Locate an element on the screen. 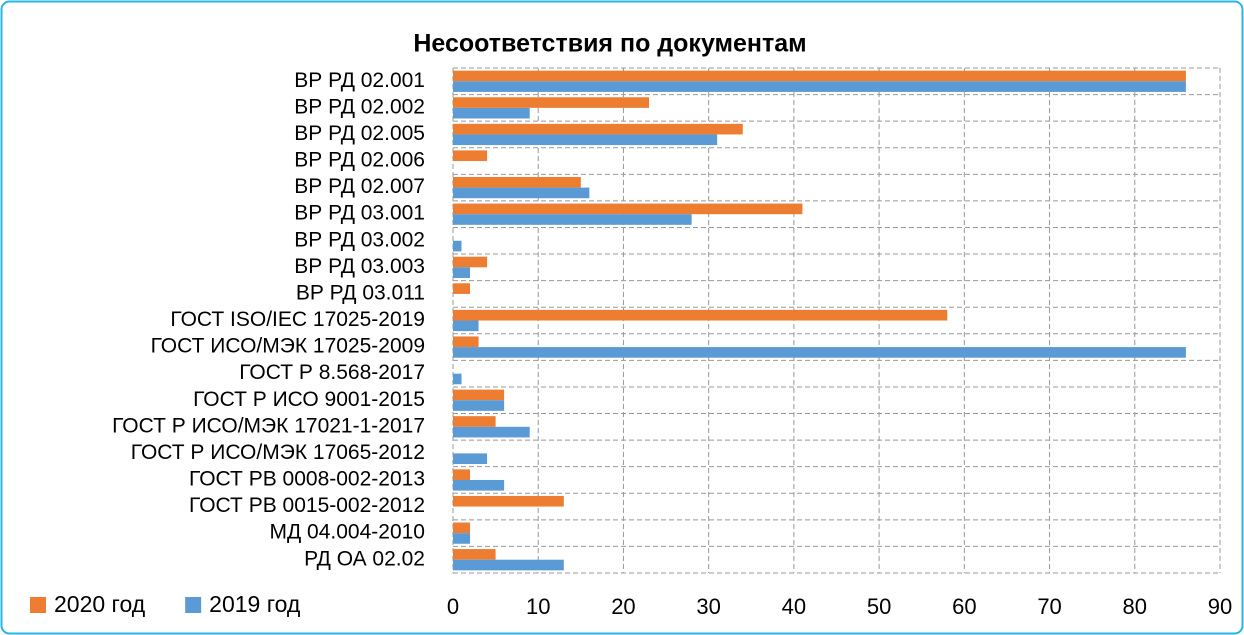 This screenshot has height=635, width=1244. y-tick-label: ВР РД 03.011 is located at coordinates (360, 292).